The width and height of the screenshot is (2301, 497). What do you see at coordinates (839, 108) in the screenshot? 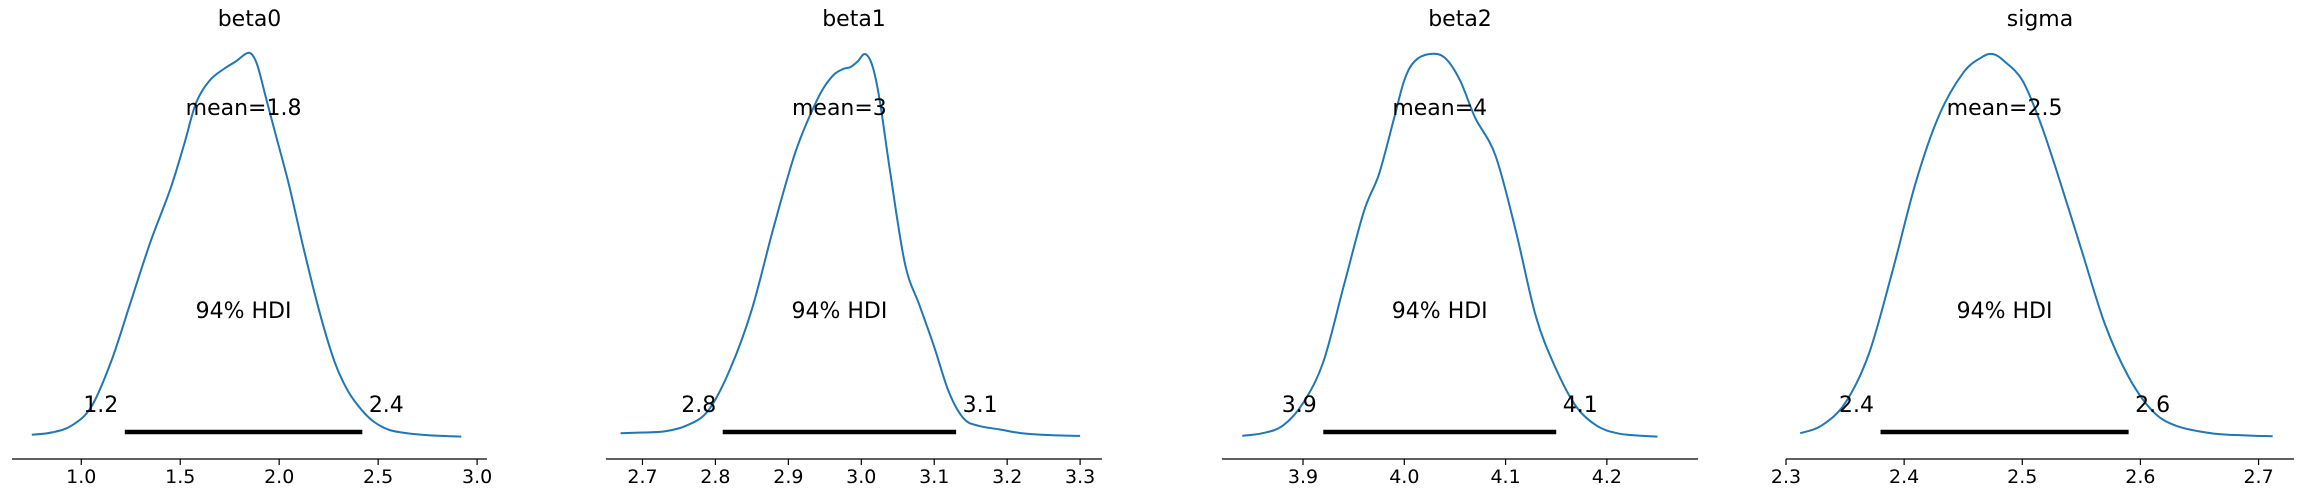
I see `mean-label: mean=3` at bounding box center [839, 108].